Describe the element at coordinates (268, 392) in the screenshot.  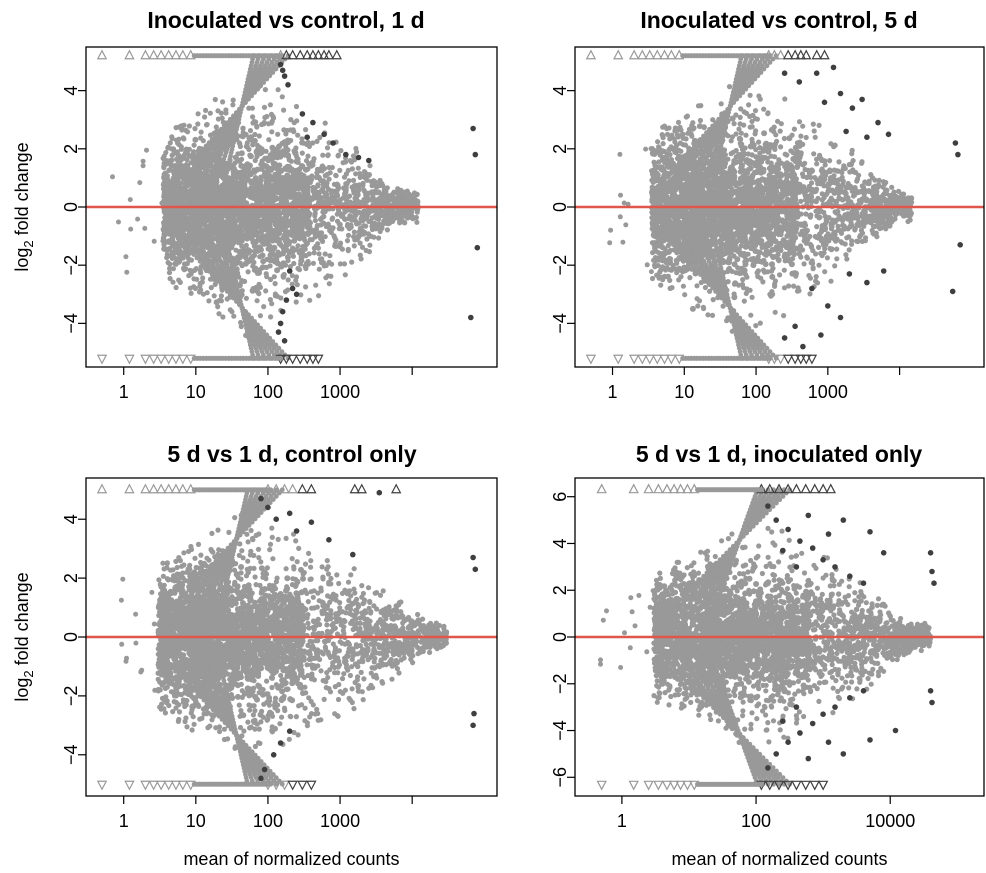
I see `x-tick-label: 100` at that location.